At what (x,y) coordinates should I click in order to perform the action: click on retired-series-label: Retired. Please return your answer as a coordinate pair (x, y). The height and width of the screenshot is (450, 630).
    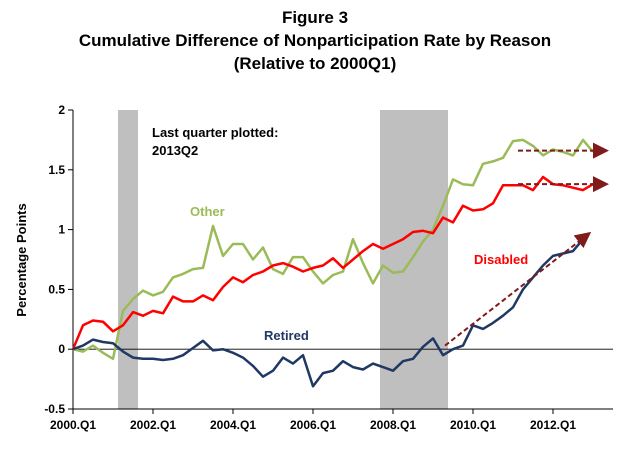
    Looking at the image, I should click on (286, 335).